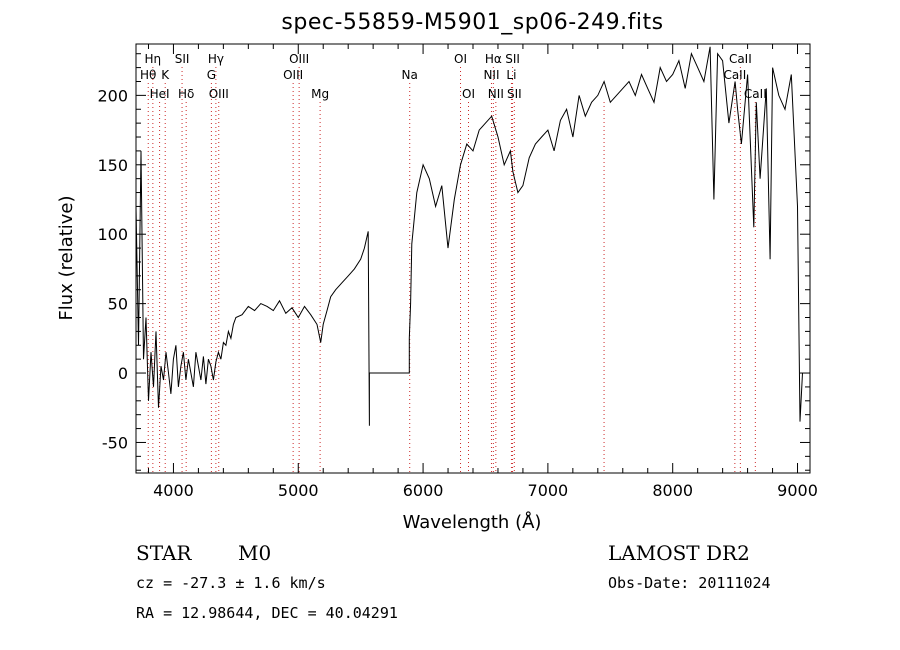  Describe the element at coordinates (267, 613) in the screenshot. I see `sky-coordinates: RA = 12.98644, DEC = 40.04291` at that location.